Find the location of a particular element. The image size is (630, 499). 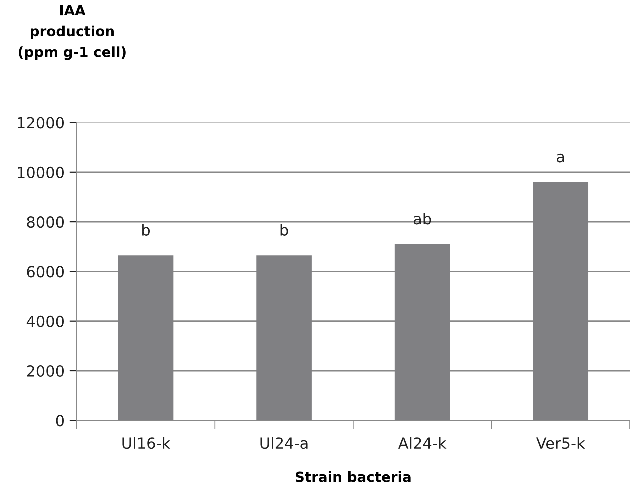

x-tick-label: Ver5-k is located at coordinates (561, 443).